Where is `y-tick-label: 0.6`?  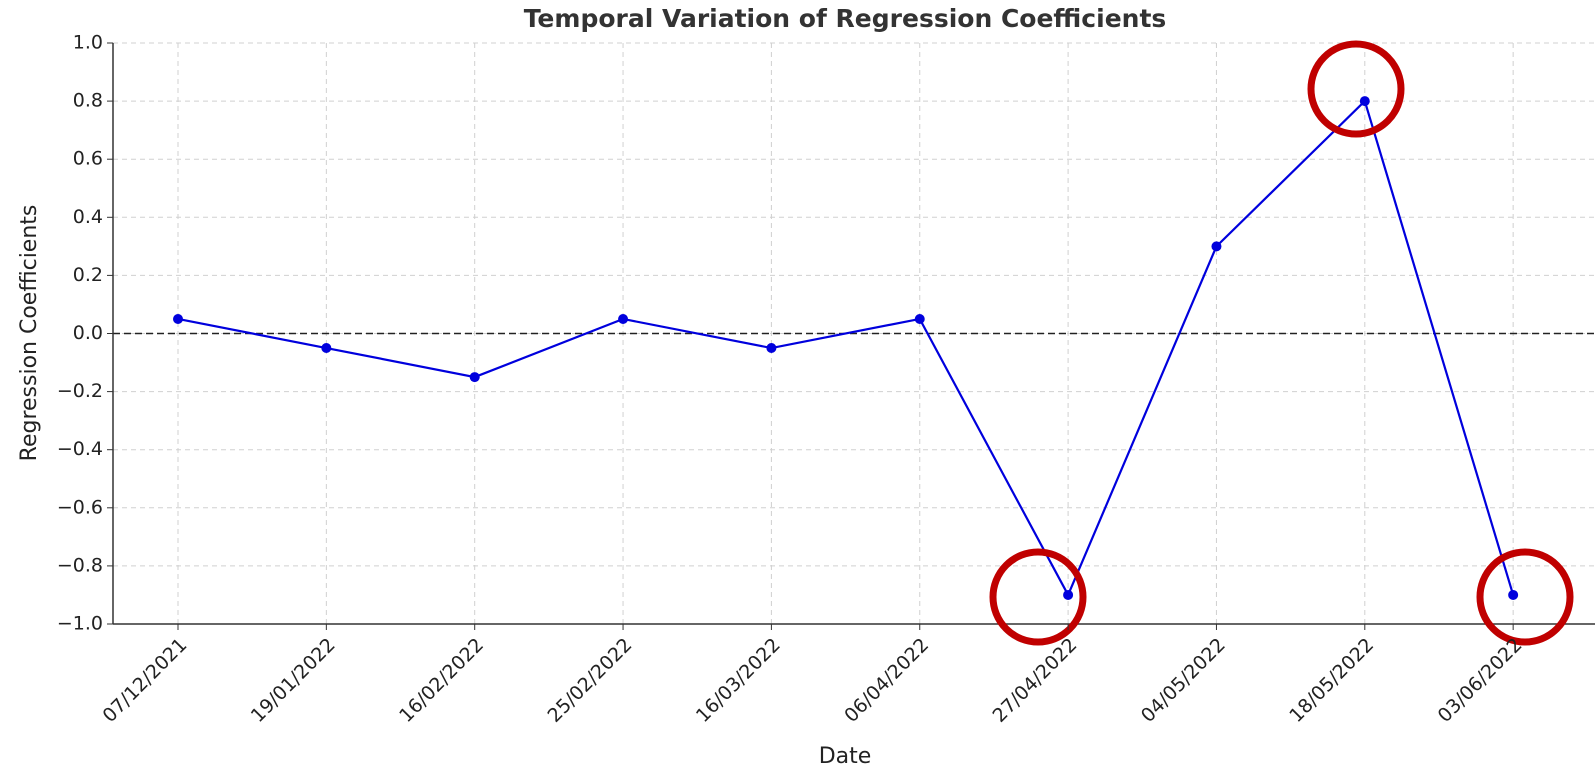 y-tick-label: 0.6 is located at coordinates (88, 159).